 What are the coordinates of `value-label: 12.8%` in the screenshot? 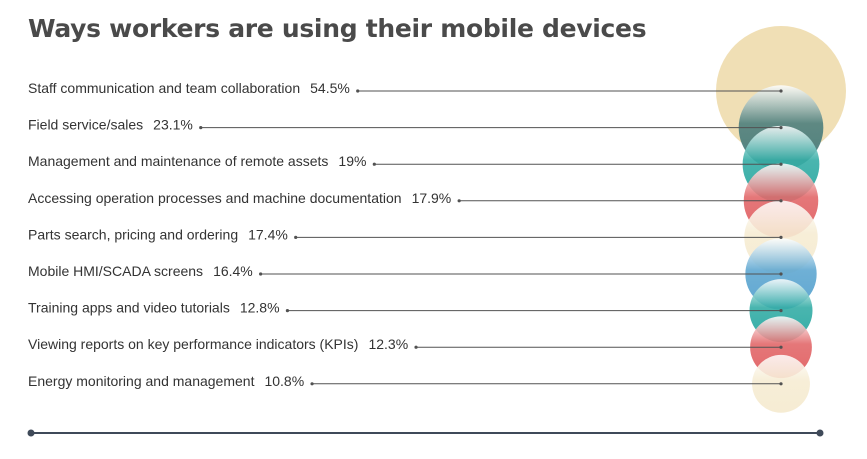 It's located at (260, 308).